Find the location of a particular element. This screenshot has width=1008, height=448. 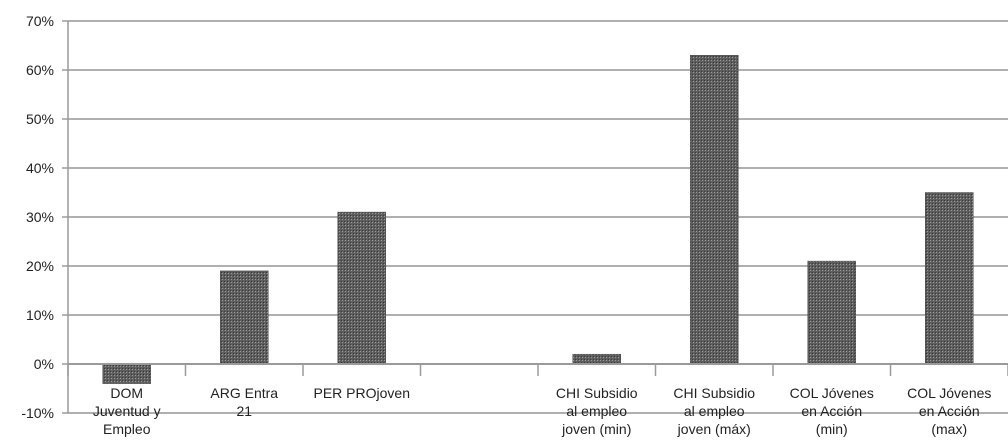

y-tick-label: -10% is located at coordinates (37, 413).